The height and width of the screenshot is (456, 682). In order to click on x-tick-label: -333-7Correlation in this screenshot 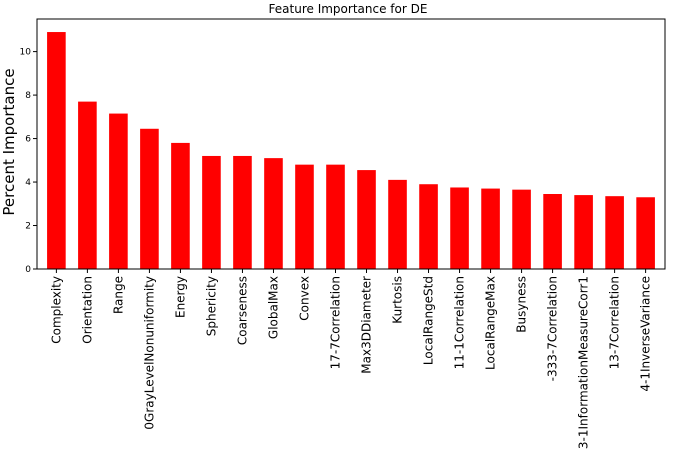, I will do `click(553, 328)`.